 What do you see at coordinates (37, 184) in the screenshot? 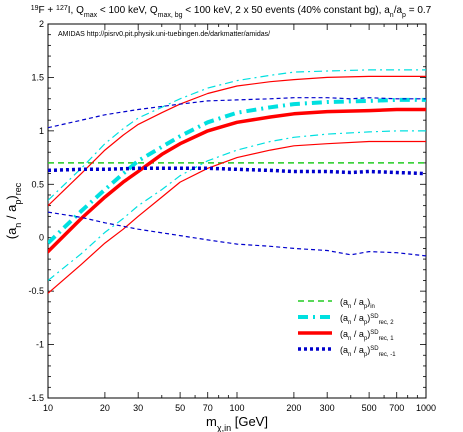
I see `y-tick-label: 0.5` at bounding box center [37, 184].